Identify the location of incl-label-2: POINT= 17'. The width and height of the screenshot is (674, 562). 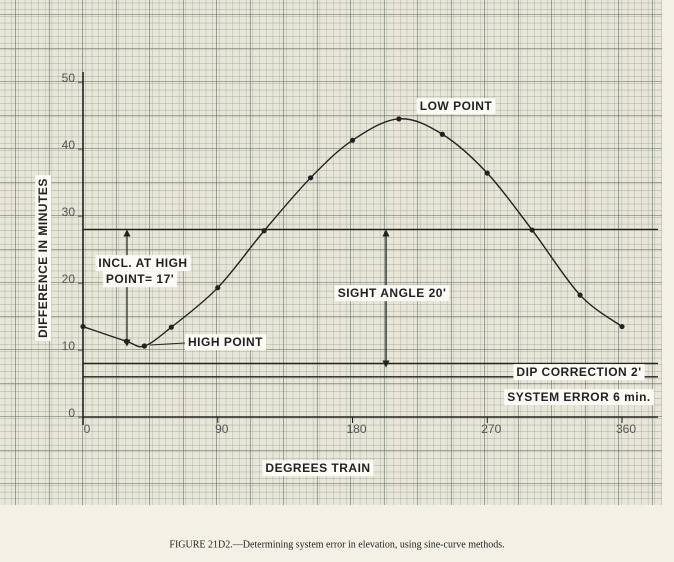
(140, 279).